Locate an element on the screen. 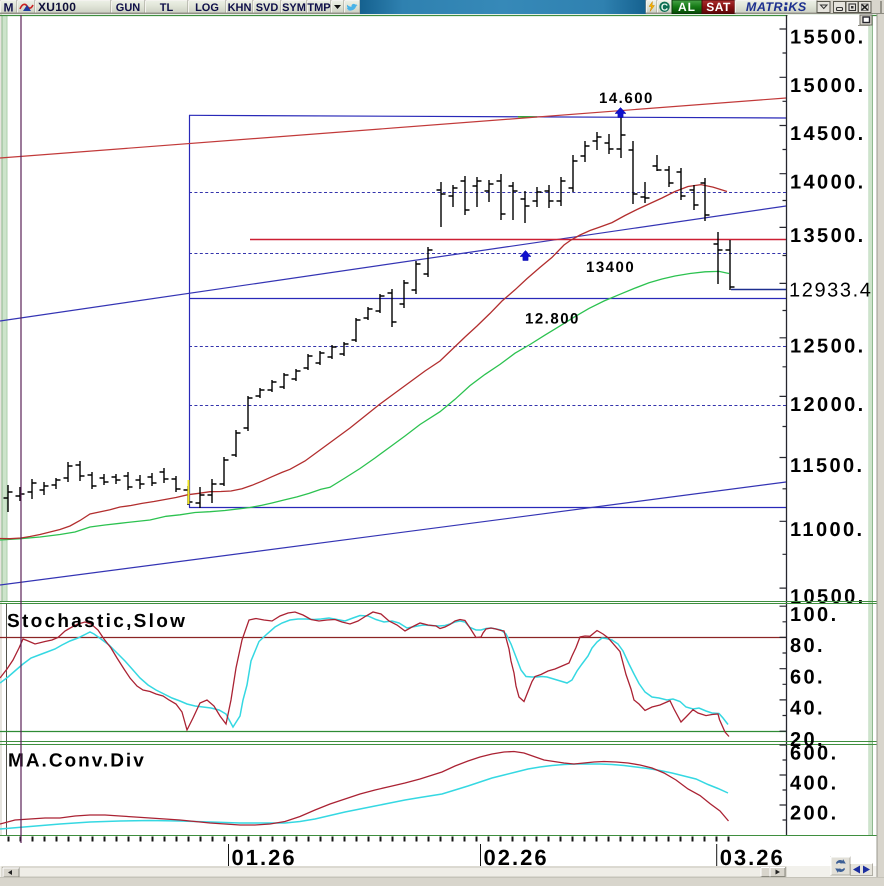 The height and width of the screenshot is (886, 884). svg-text: 13400 is located at coordinates (610, 267).